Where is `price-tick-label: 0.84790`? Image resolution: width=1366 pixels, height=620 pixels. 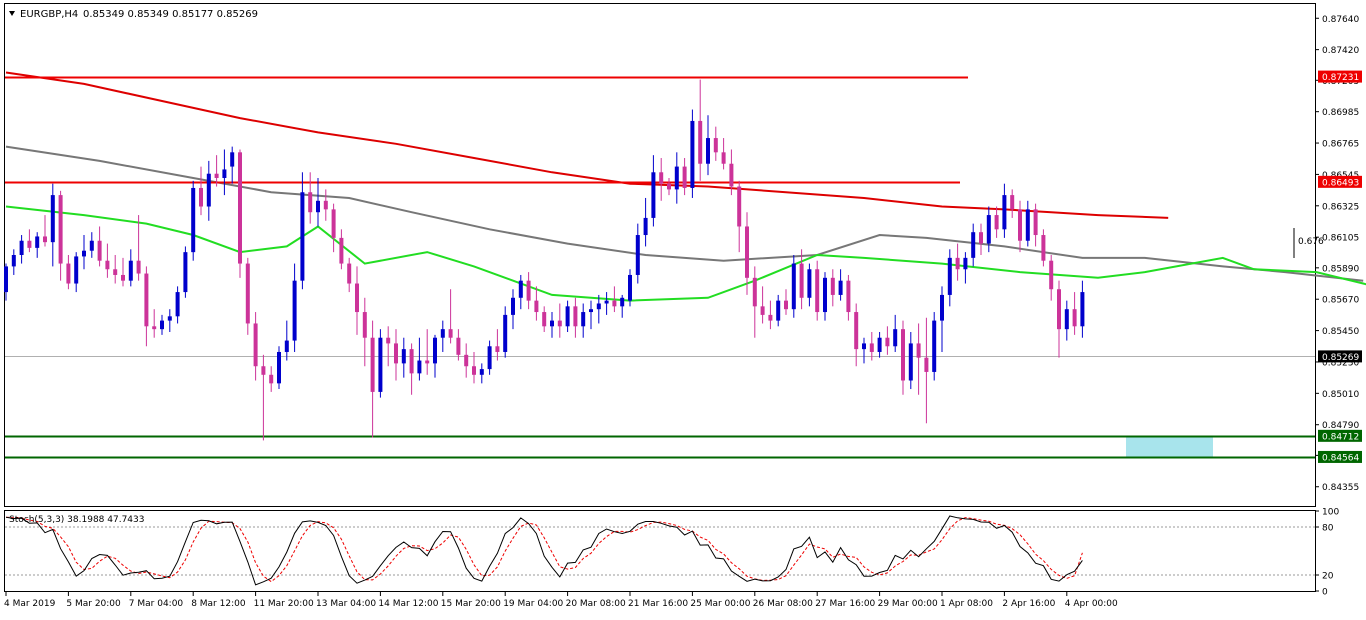
price-tick-label: 0.84790 is located at coordinates (1340, 426).